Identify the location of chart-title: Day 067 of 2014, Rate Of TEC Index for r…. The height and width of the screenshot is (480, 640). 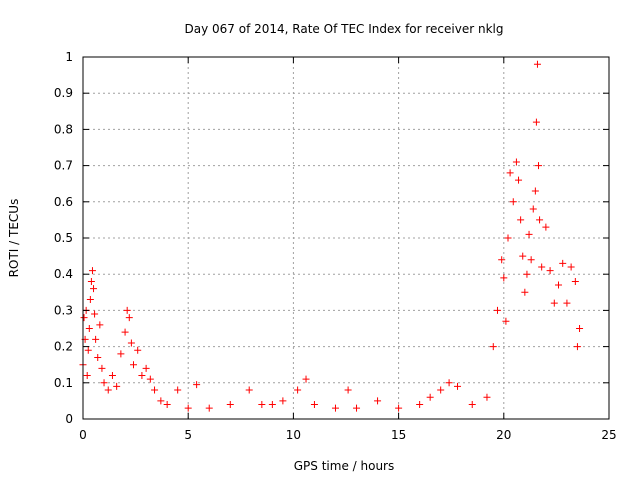
(344, 29).